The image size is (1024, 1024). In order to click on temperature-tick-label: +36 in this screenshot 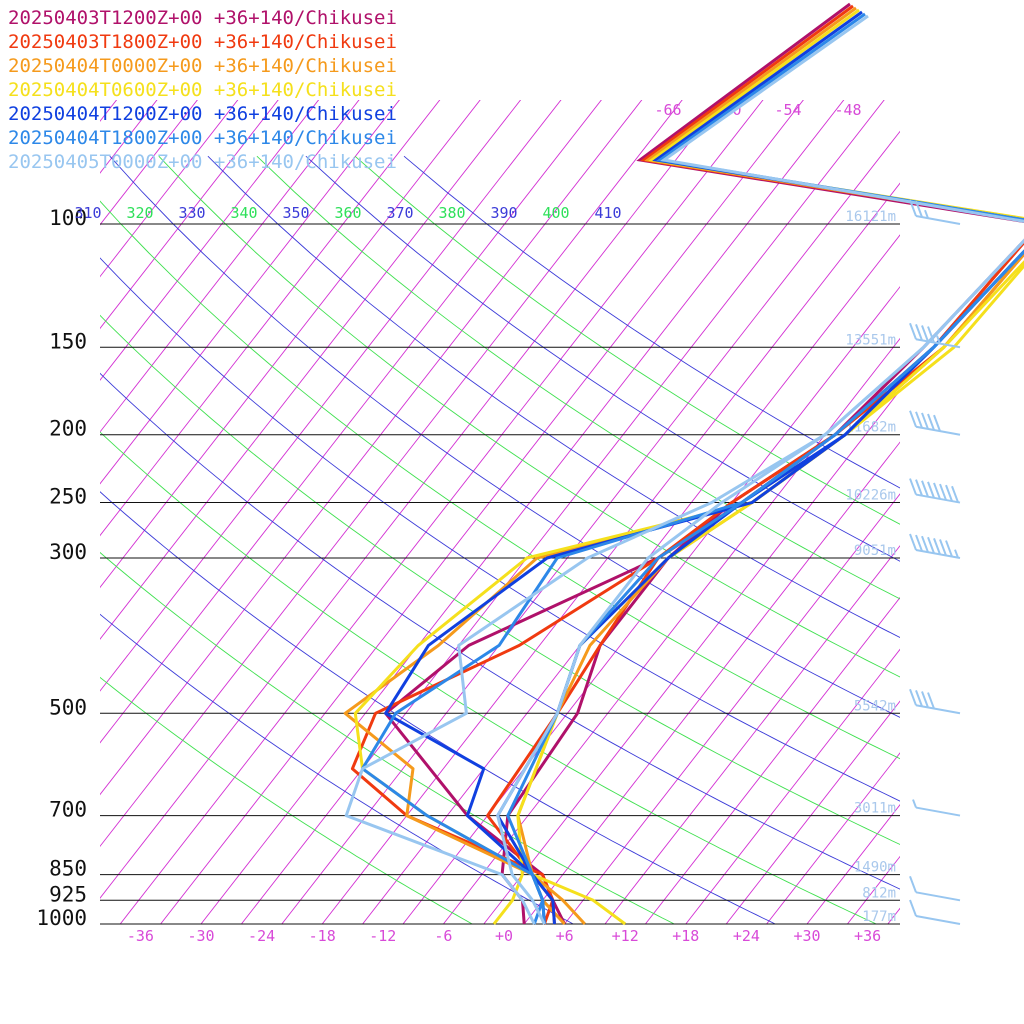, I will do `click(867, 936)`.